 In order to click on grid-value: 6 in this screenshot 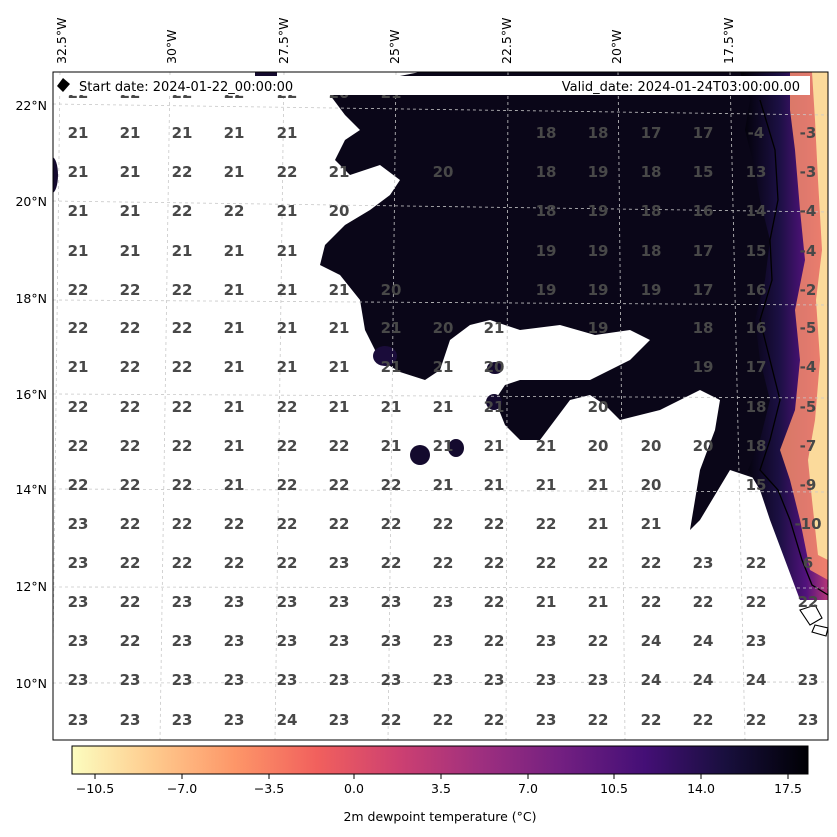, I will do `click(808, 563)`.